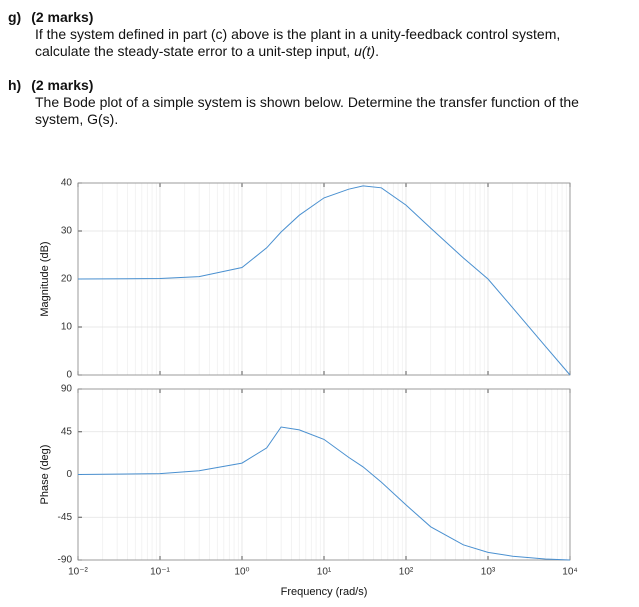 This screenshot has height=607, width=639. Describe the element at coordinates (45, 475) in the screenshot. I see `y-axis-label: Phase (deg)` at that location.